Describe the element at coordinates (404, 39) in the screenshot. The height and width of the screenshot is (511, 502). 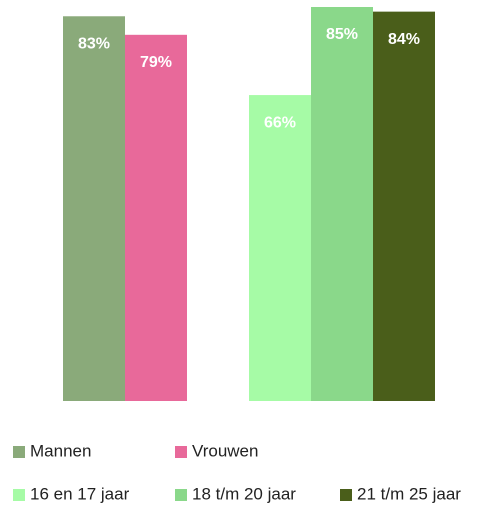
I see `value-label: 84%` at that location.